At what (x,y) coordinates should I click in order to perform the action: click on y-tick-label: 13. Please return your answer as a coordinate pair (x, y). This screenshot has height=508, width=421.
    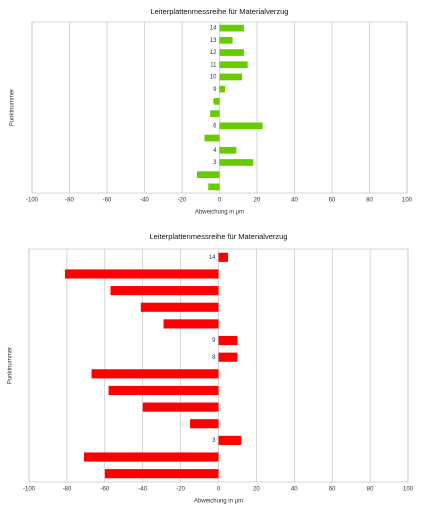
    Looking at the image, I should click on (213, 41).